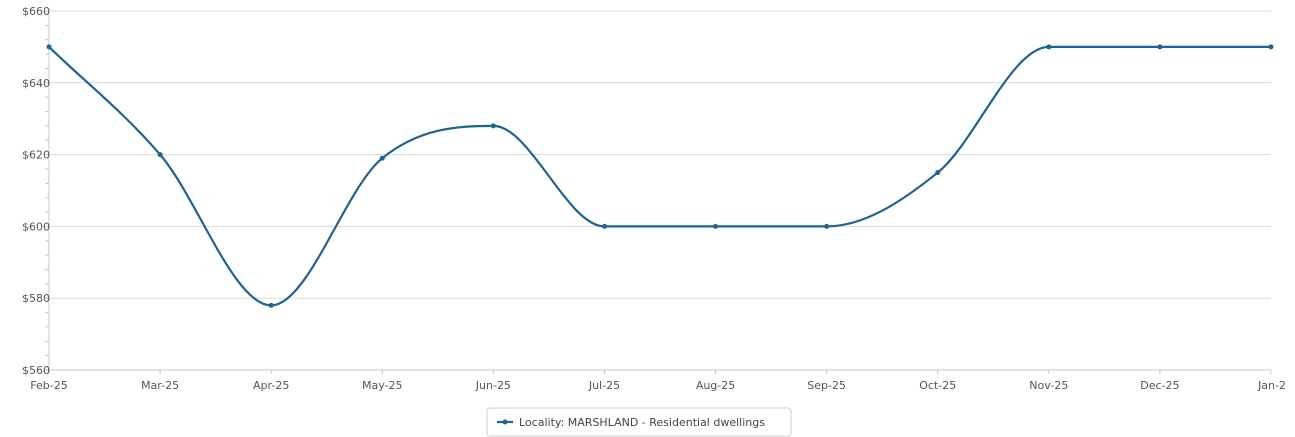 The height and width of the screenshot is (437, 1295). Describe the element at coordinates (36, 155) in the screenshot. I see `y-tick-label: $620` at that location.